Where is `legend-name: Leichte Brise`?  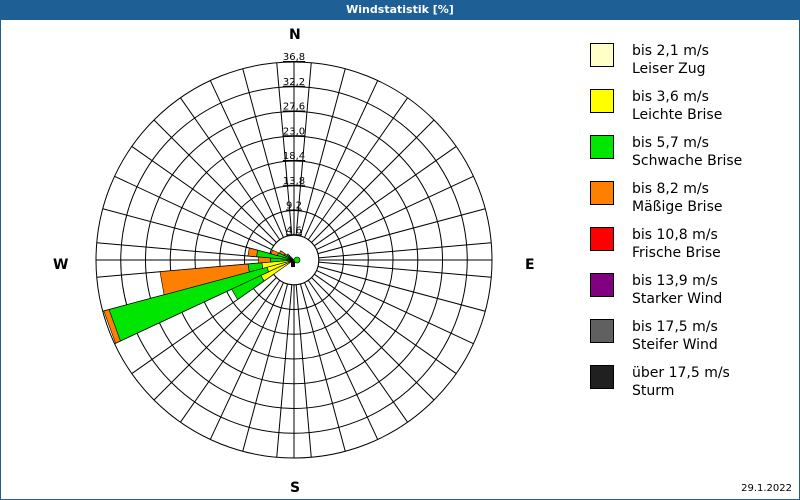
legend-name: Leichte Brise is located at coordinates (677, 115).